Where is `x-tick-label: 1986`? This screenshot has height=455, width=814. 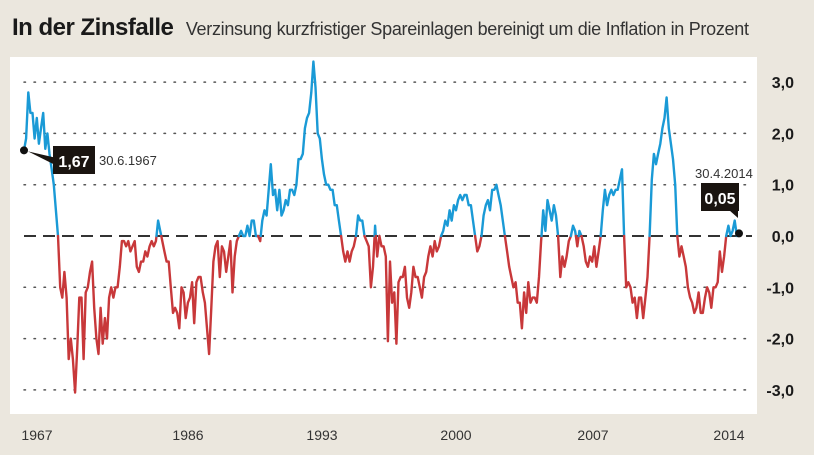 x-tick-label: 1986 is located at coordinates (187, 435).